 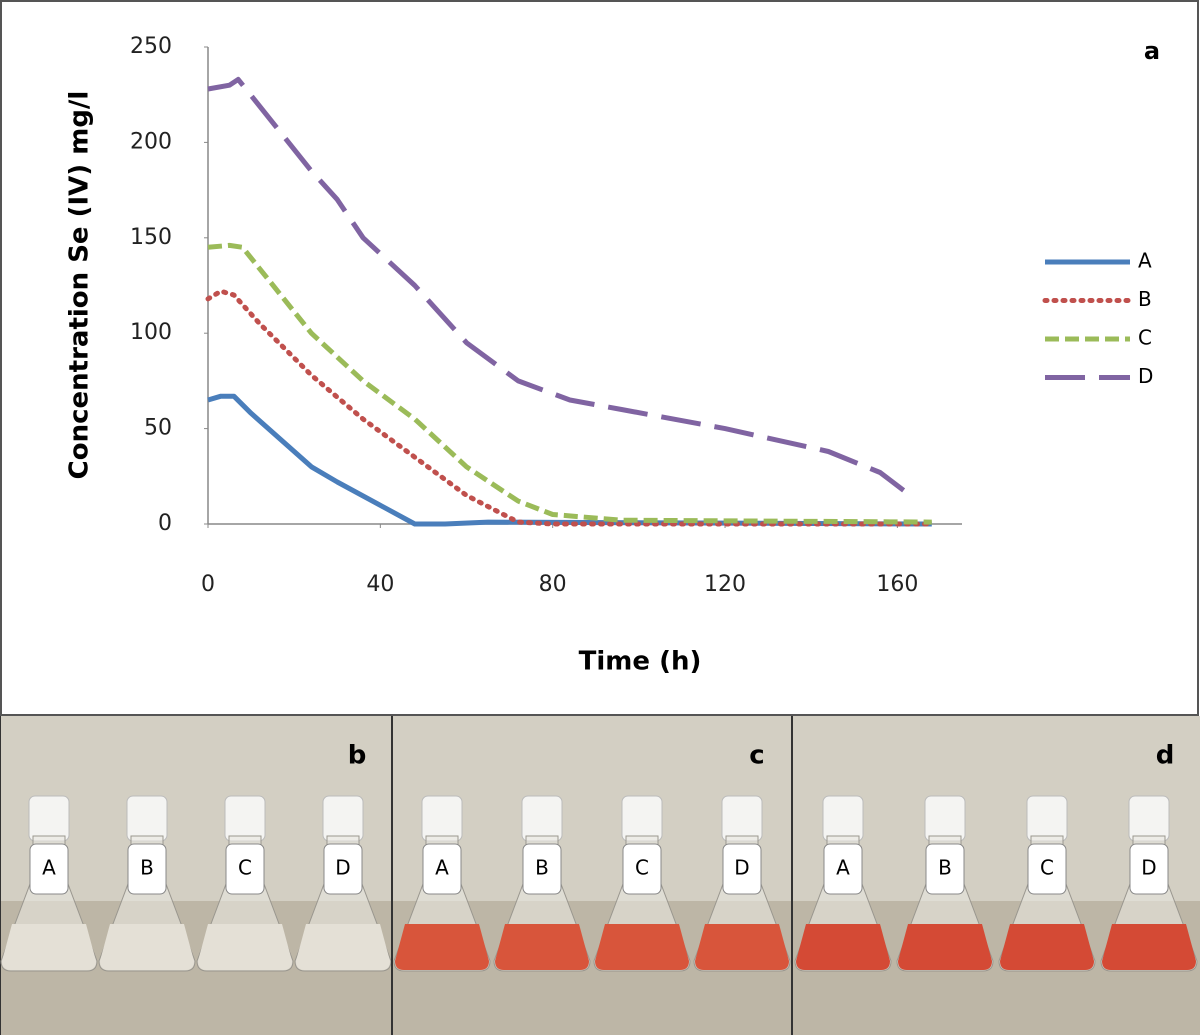 I want to click on y-tick-label: 0, so click(x=165, y=523).